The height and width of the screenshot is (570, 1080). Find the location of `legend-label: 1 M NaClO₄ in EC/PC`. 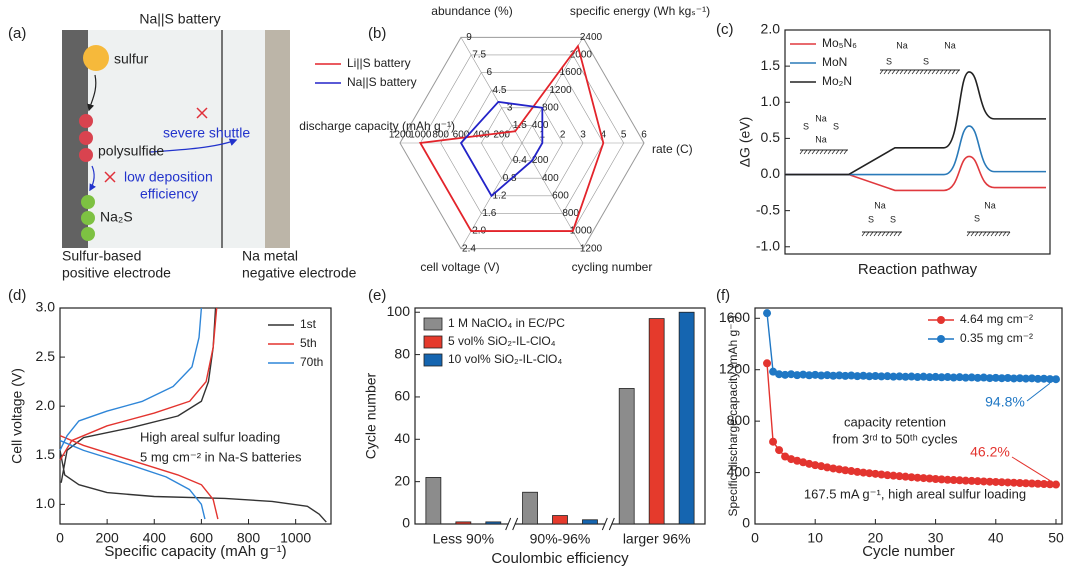

legend-label: 1 M NaClO₄ in EC/PC is located at coordinates (506, 323).